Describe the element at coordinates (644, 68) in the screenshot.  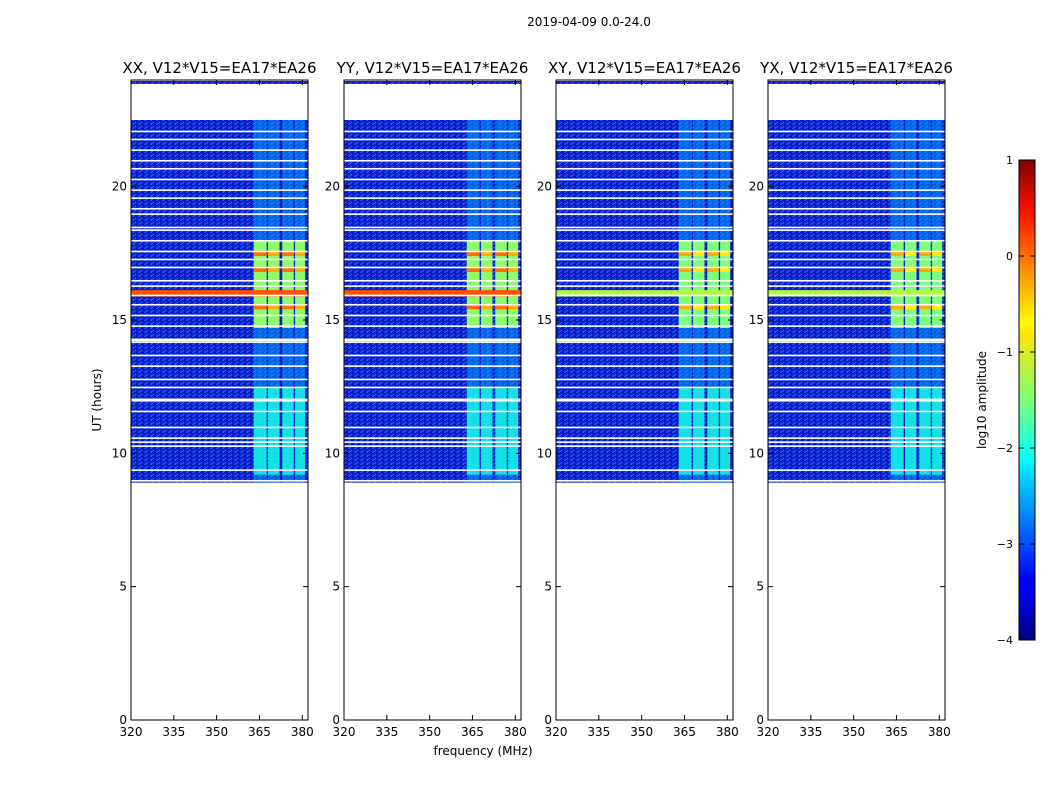
I see `panel-title: XY, V12*V15=EA17*EA26` at that location.